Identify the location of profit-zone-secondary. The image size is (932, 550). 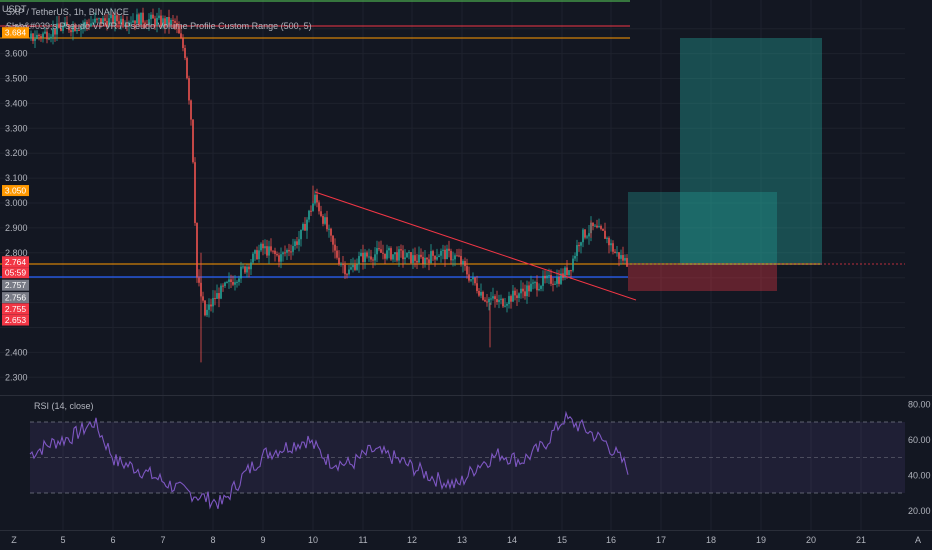
(702, 228).